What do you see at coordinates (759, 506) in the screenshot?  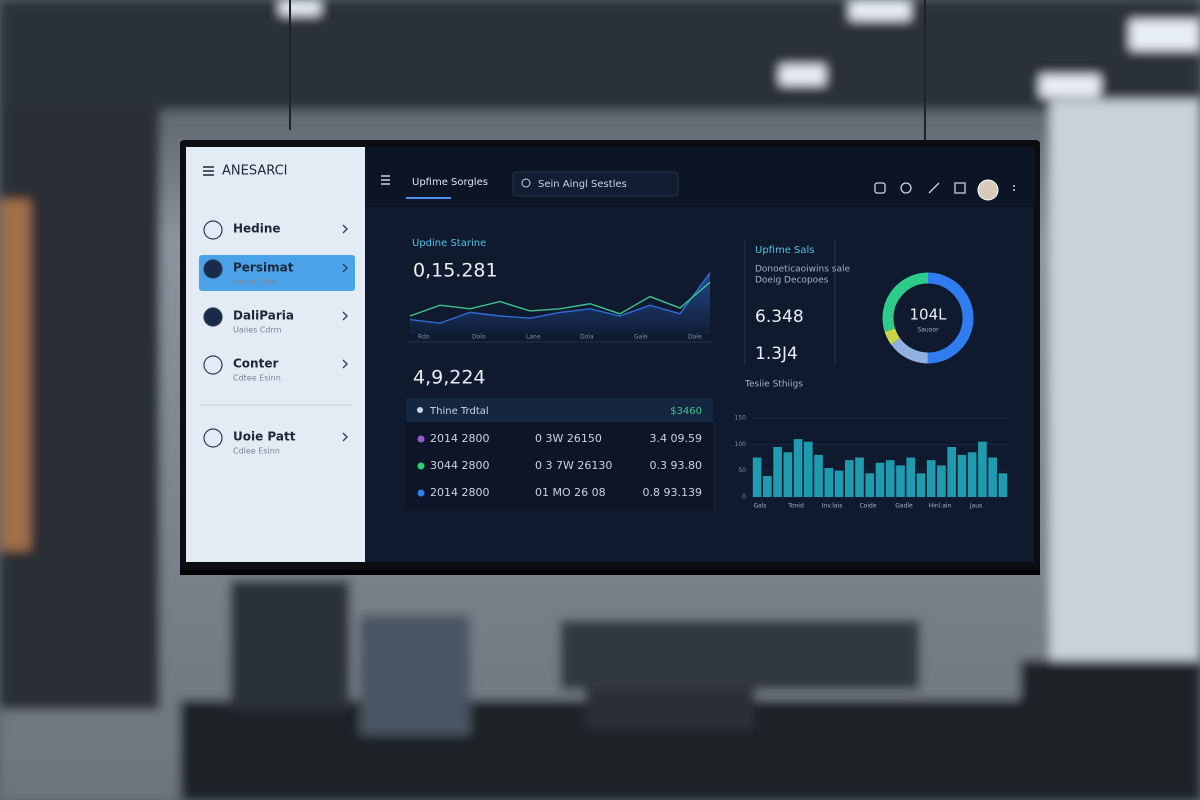 I see `x-label: Gals` at bounding box center [759, 506].